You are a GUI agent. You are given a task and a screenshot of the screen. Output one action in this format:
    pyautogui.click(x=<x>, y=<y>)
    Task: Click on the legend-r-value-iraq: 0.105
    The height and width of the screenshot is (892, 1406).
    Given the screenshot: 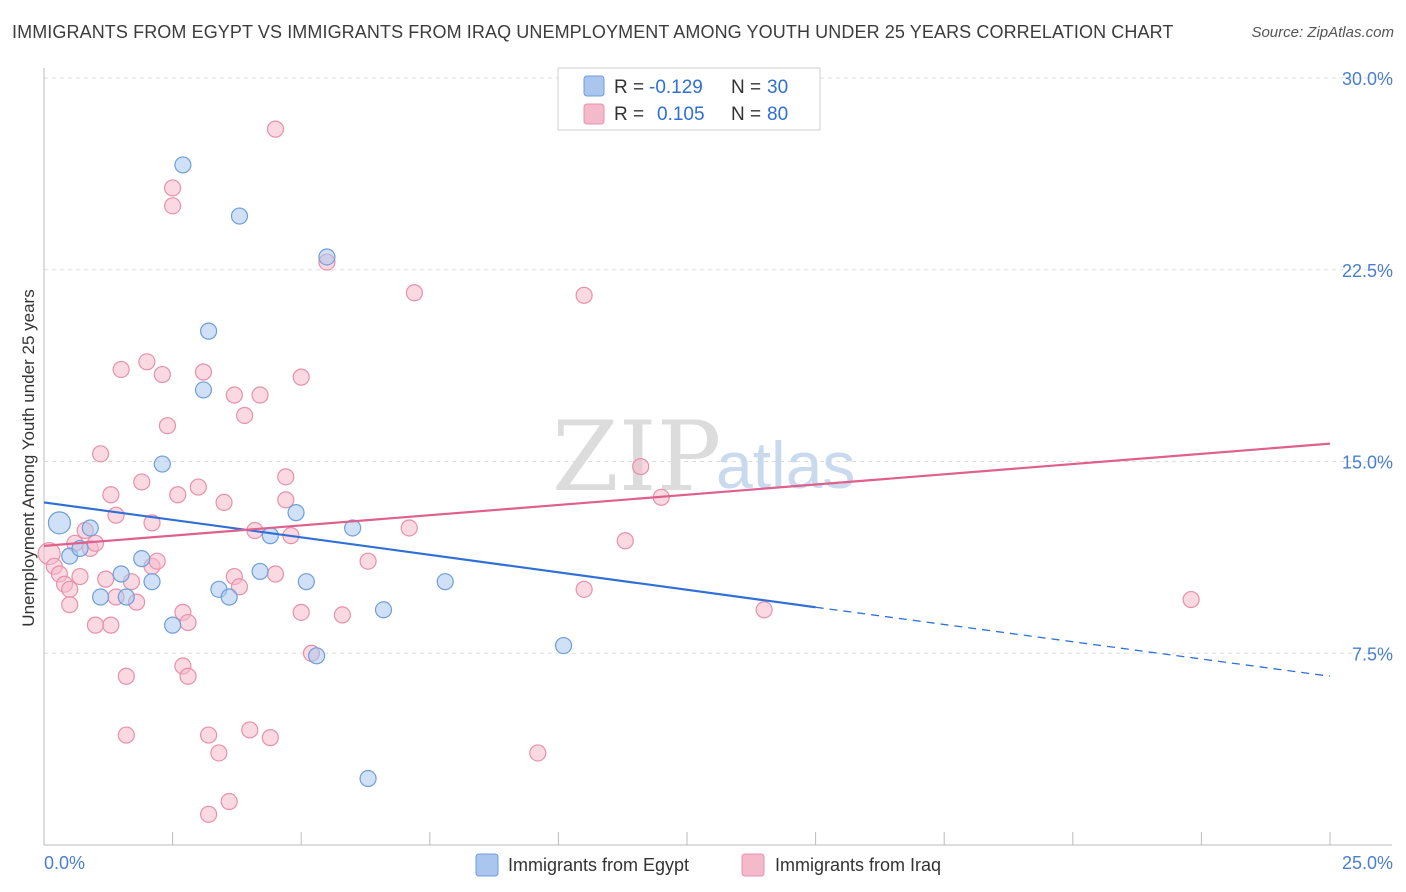 What is the action you would take?
    pyautogui.click(x=681, y=114)
    